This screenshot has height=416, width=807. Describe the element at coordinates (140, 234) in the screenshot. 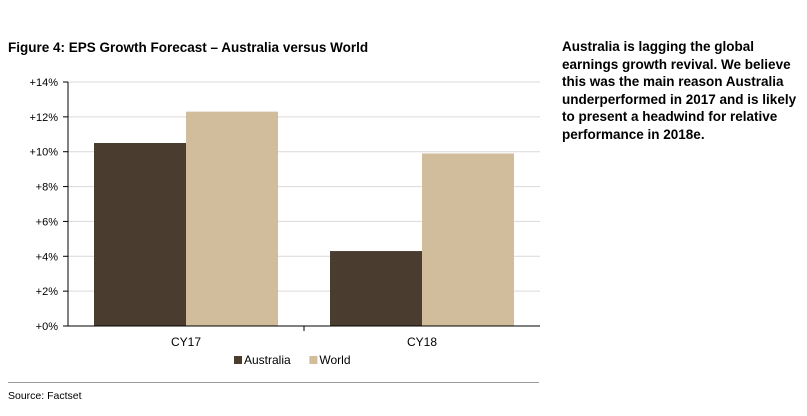

I see `bar-australia-cy17` at that location.